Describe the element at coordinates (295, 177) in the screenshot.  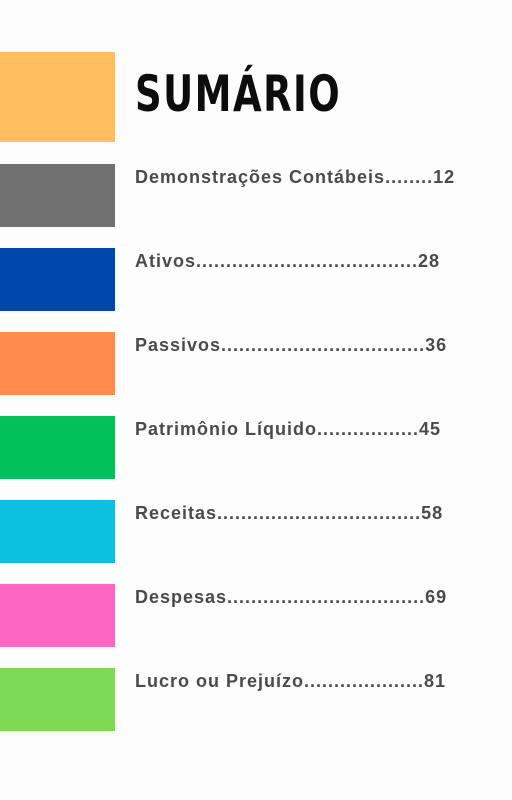
I see `toc-item-demonstracoes-contabeis: Demonstrações Contábeis........12` at that location.